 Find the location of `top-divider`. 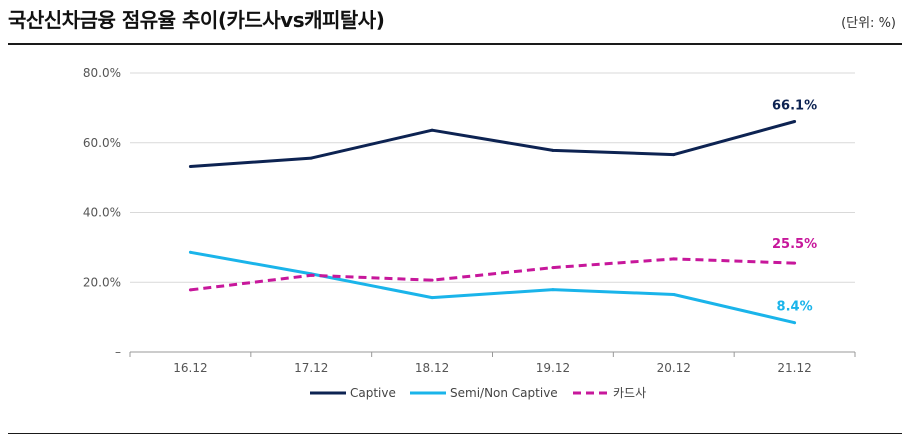

top-divider is located at coordinates (455, 44).